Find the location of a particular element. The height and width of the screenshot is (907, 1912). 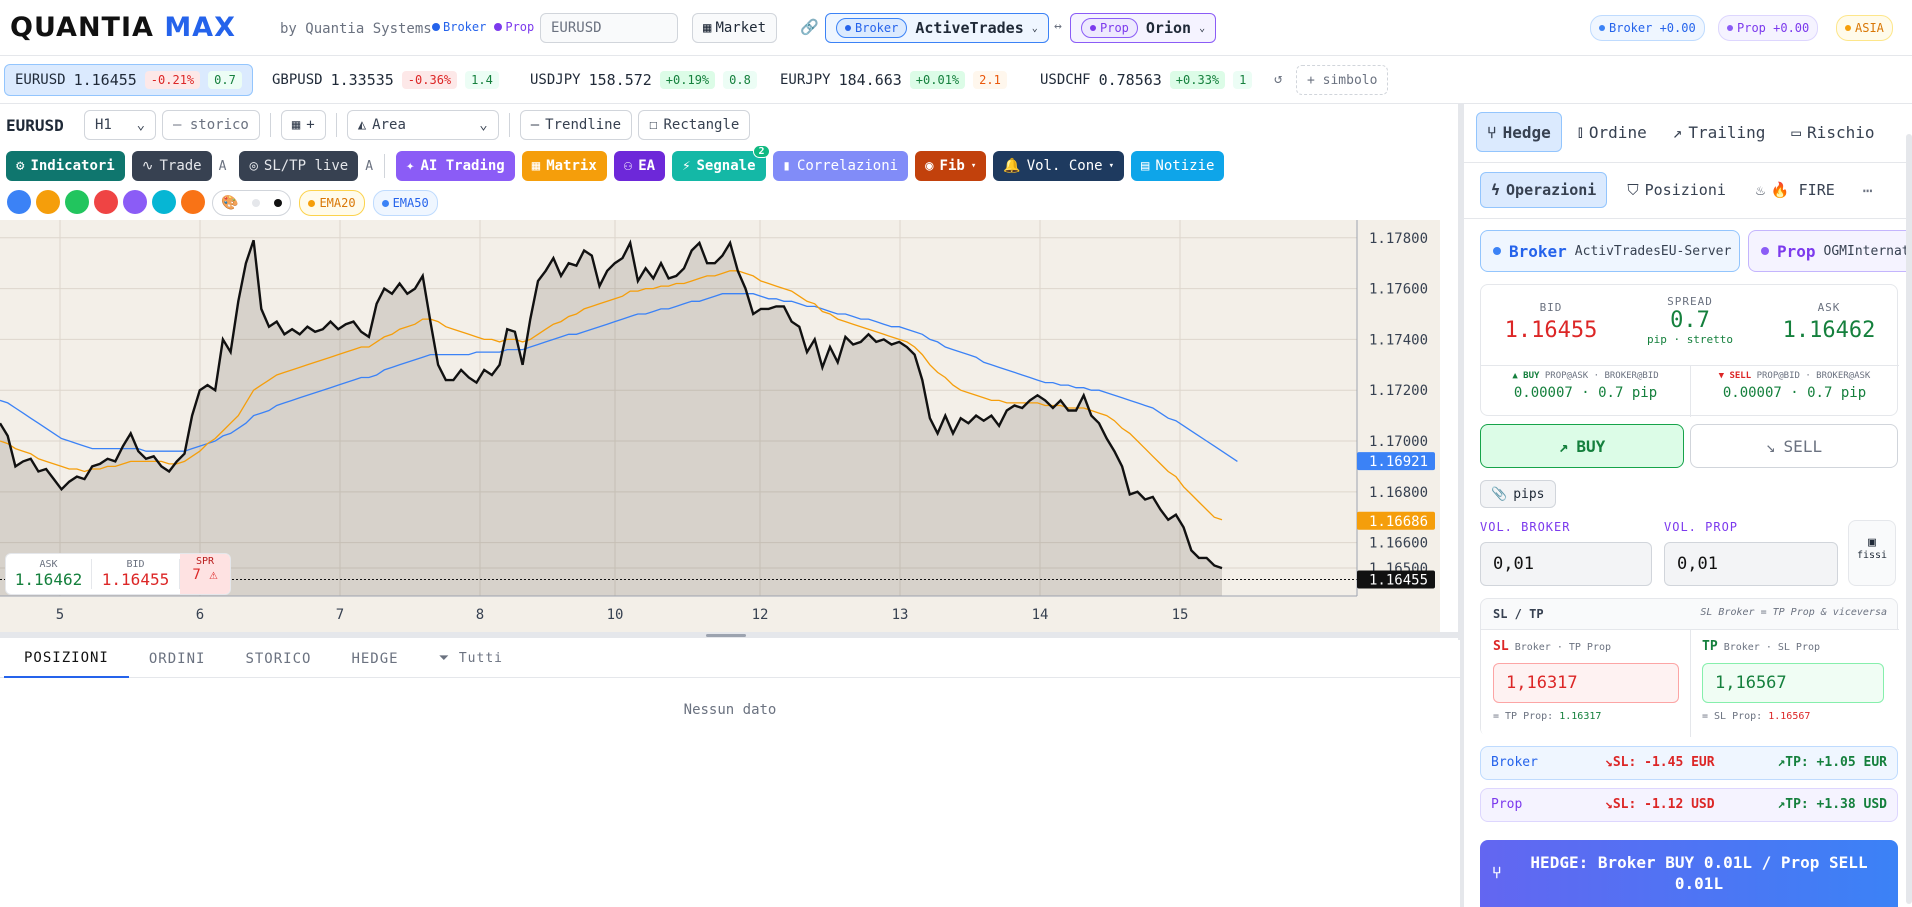

resize-divider is located at coordinates (730, 635).